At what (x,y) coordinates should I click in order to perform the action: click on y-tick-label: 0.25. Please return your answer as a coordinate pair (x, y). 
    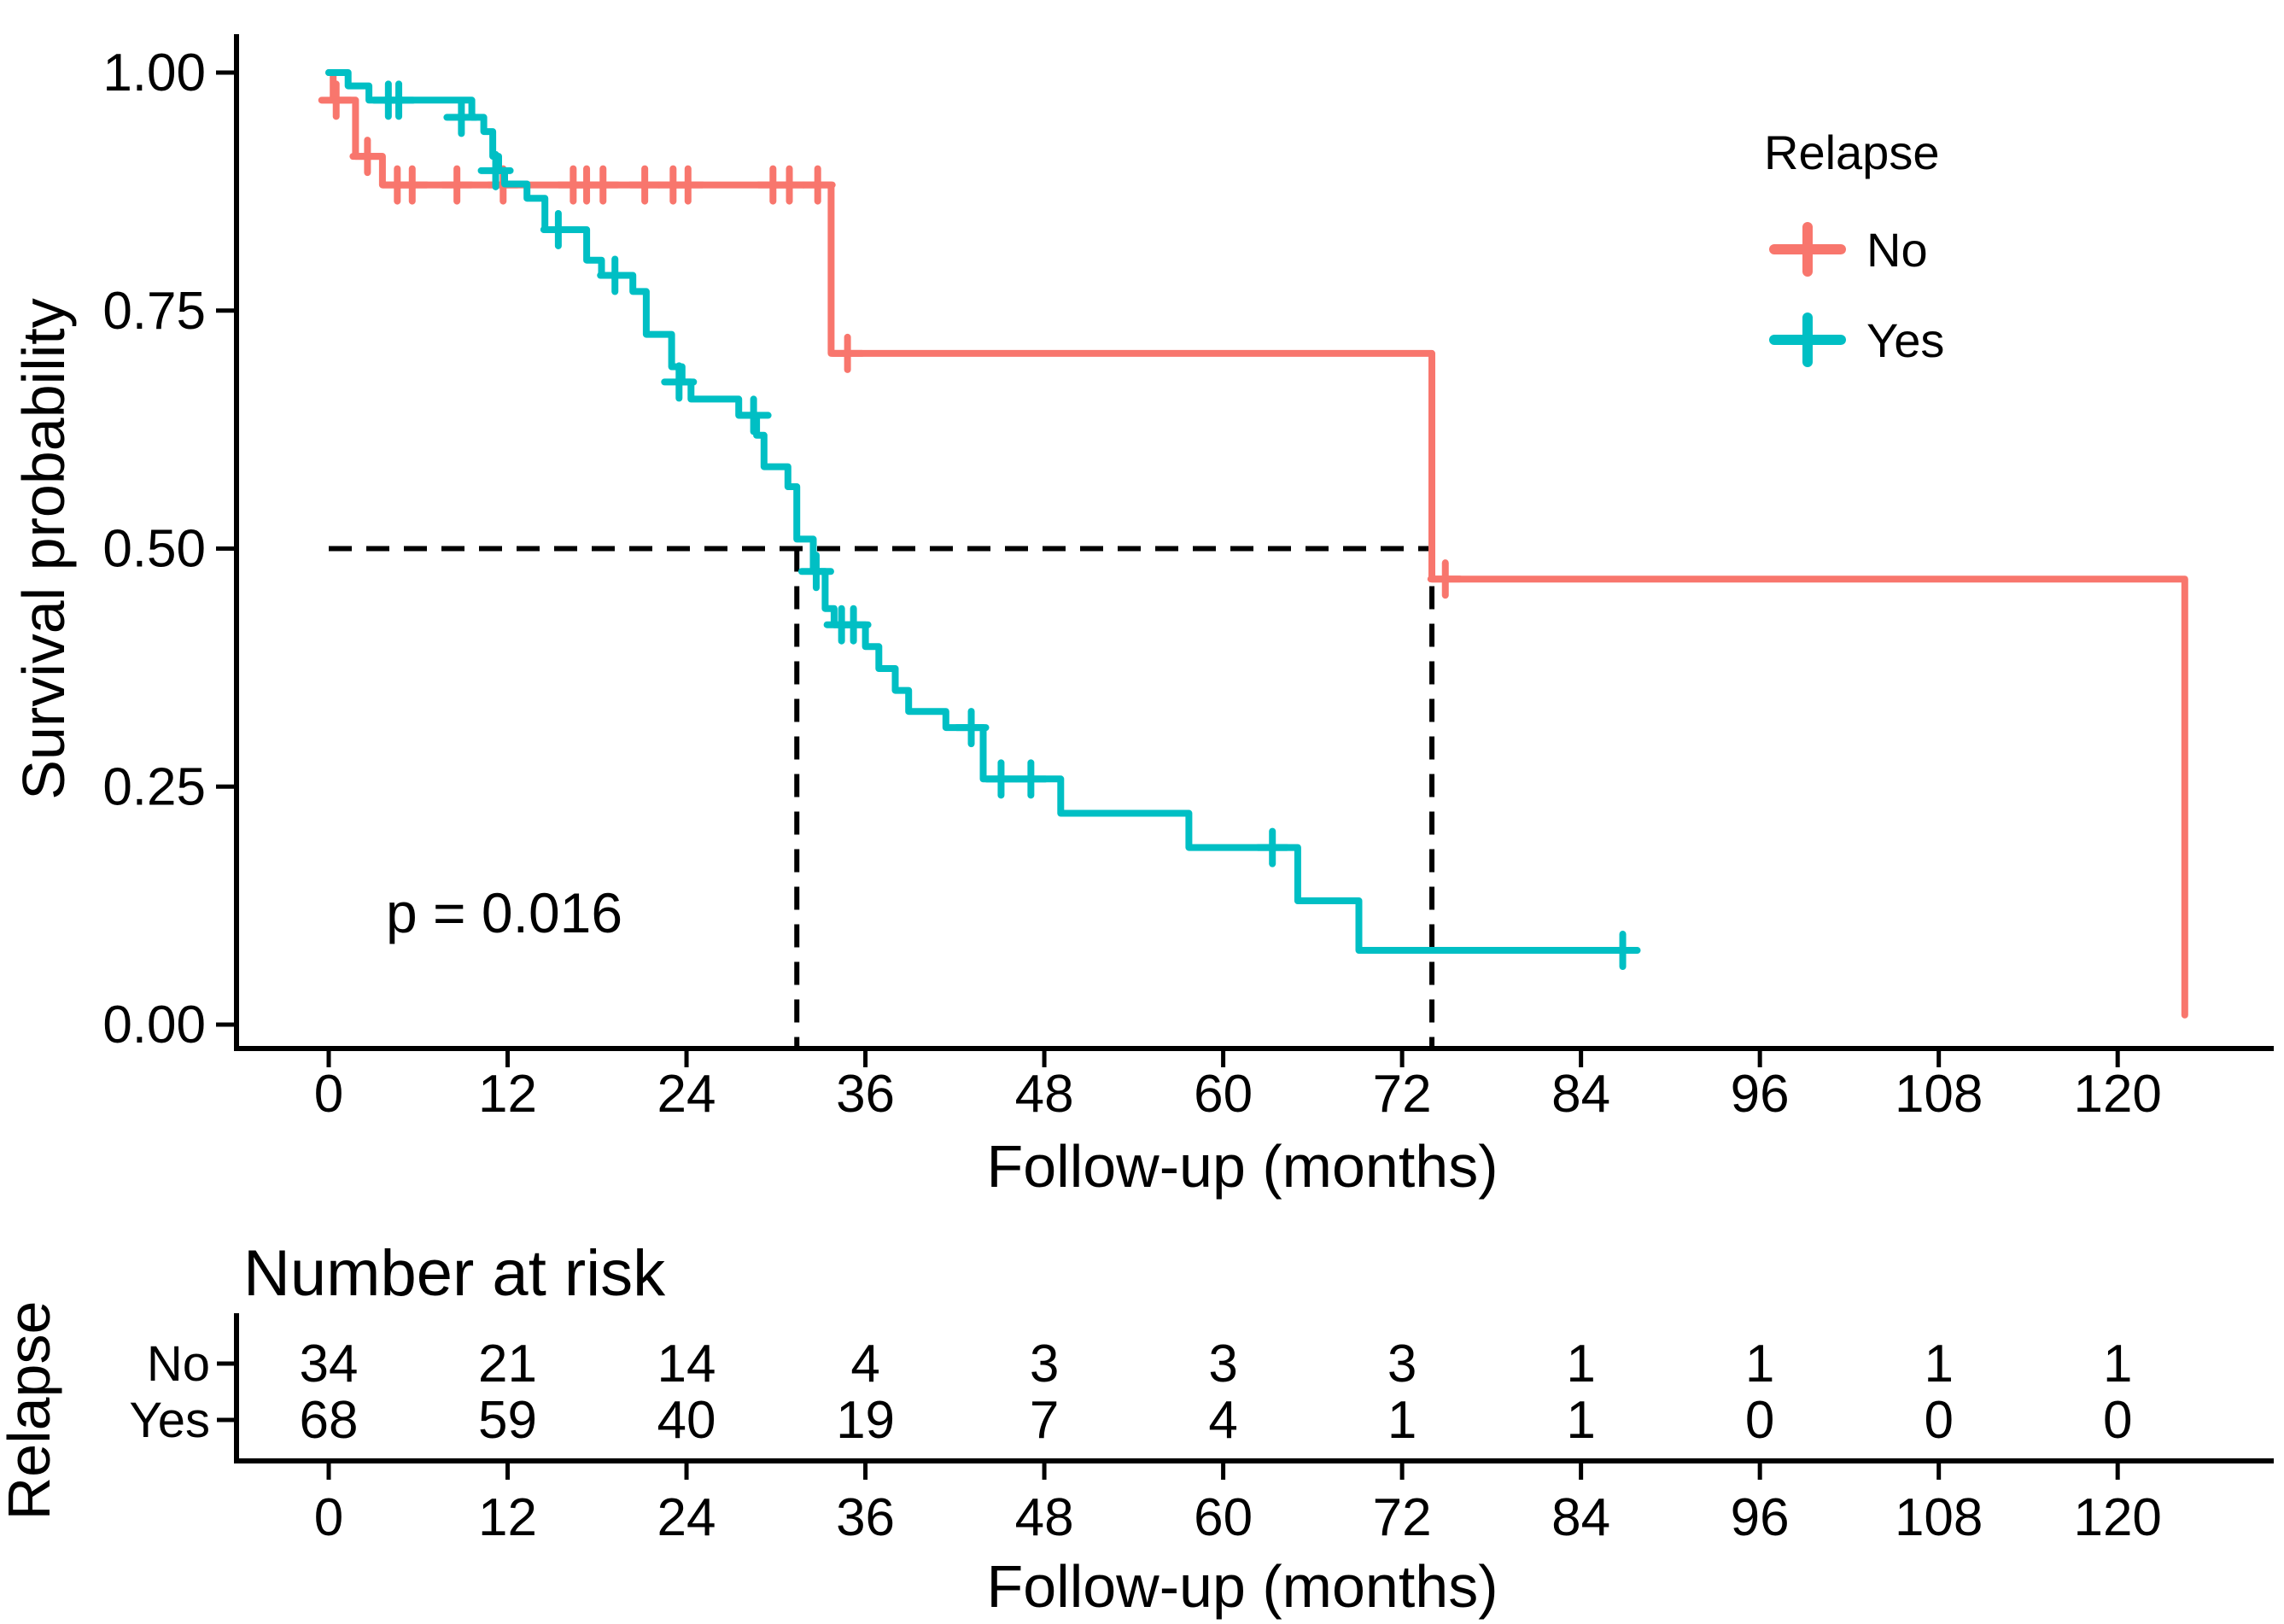
    Looking at the image, I should click on (154, 787).